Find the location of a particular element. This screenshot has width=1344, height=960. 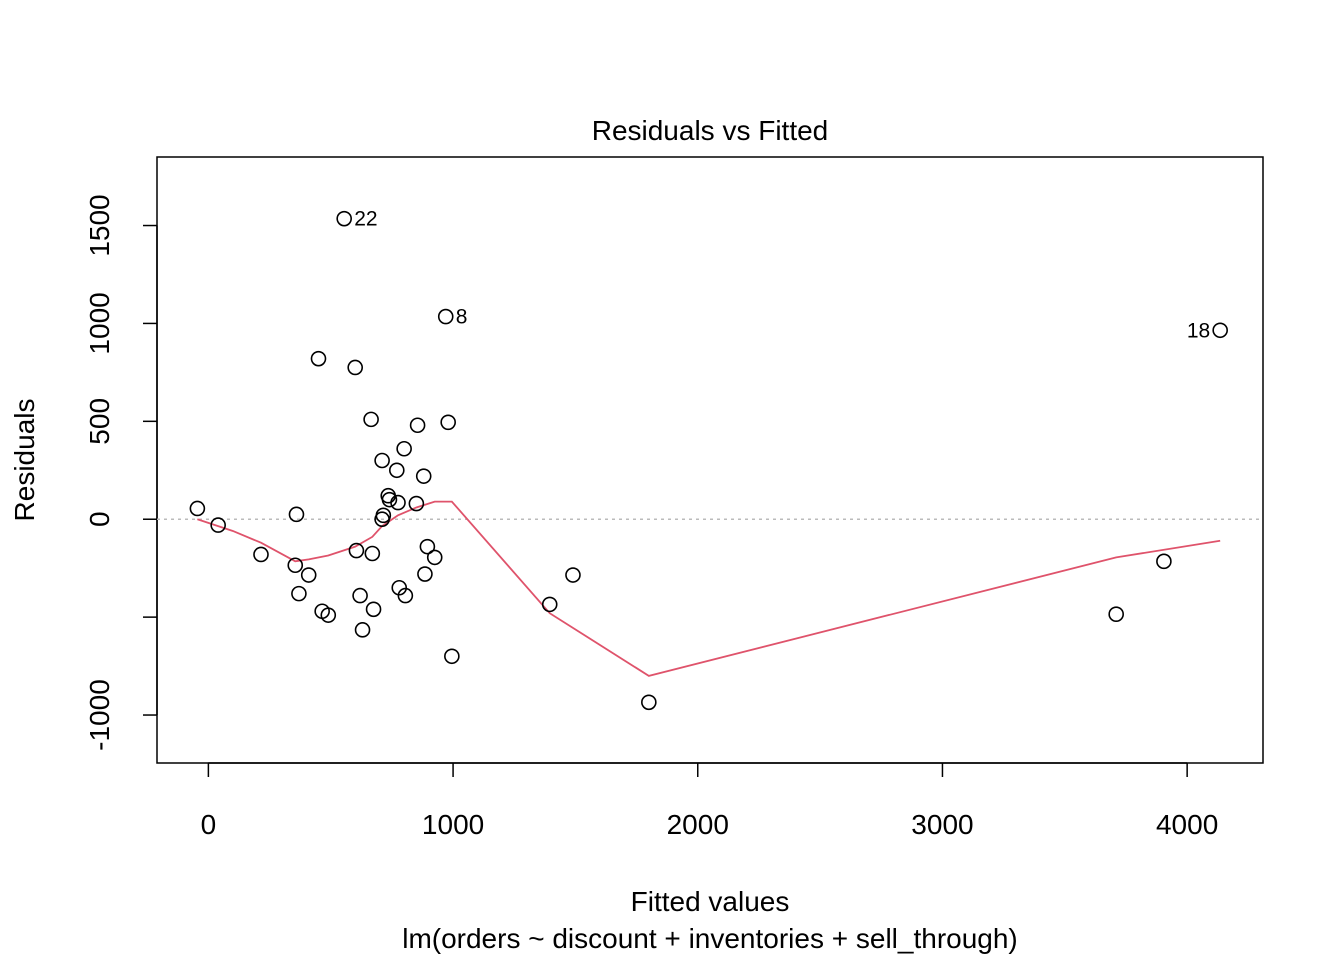

point-label: 8 is located at coordinates (462, 317).